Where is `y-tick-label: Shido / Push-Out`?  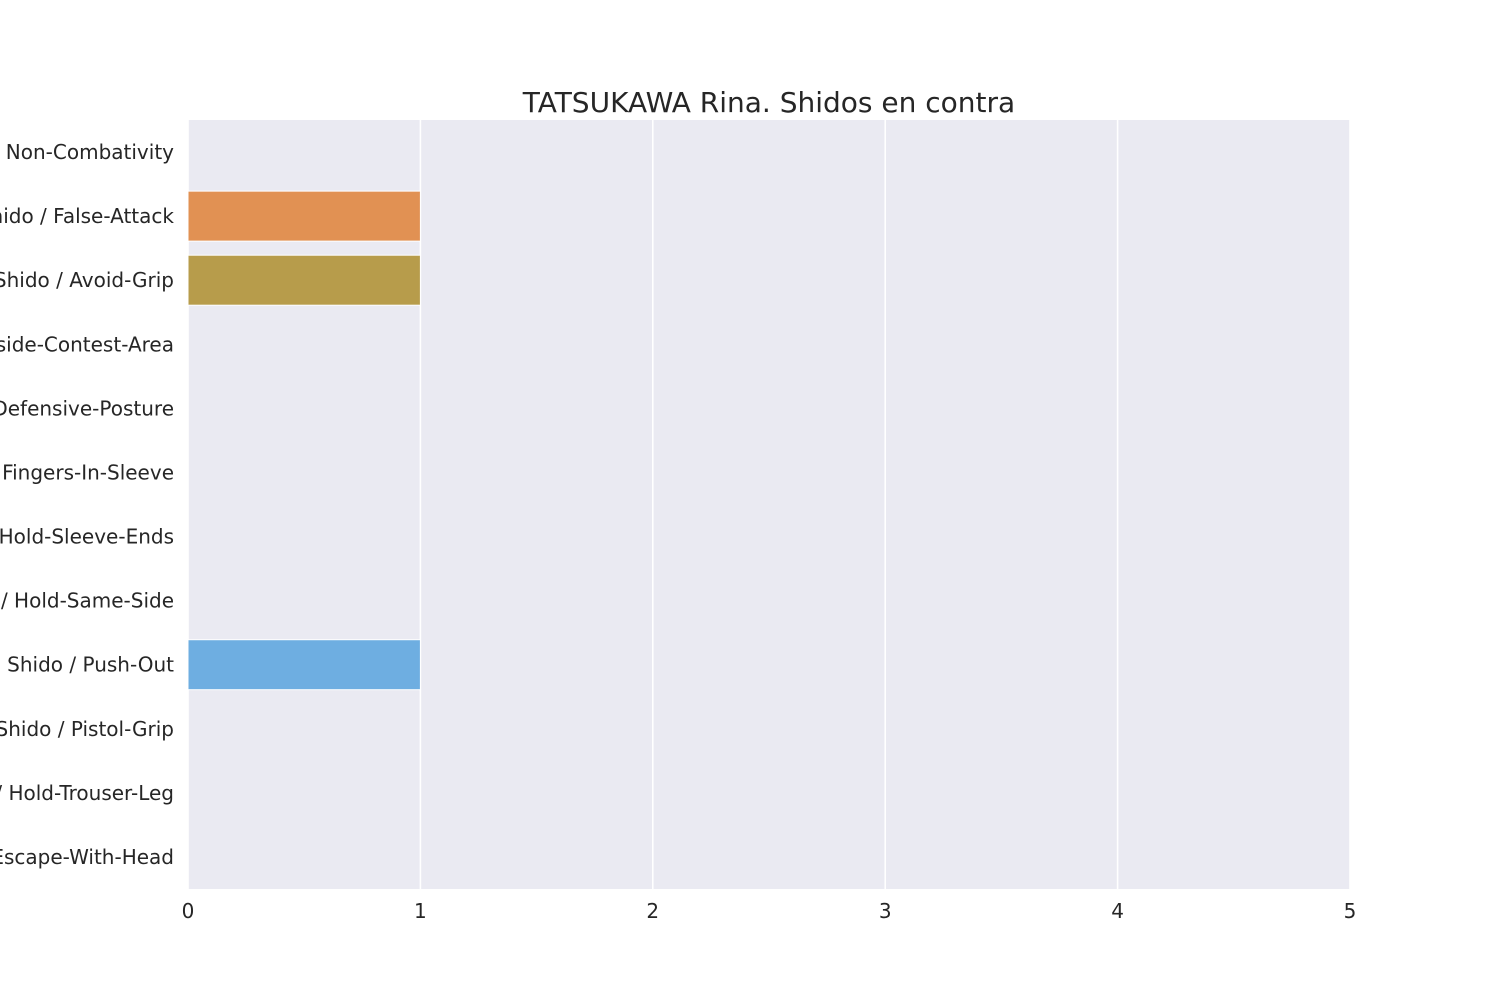
y-tick-label: Shido / Push-Out is located at coordinates (90, 665).